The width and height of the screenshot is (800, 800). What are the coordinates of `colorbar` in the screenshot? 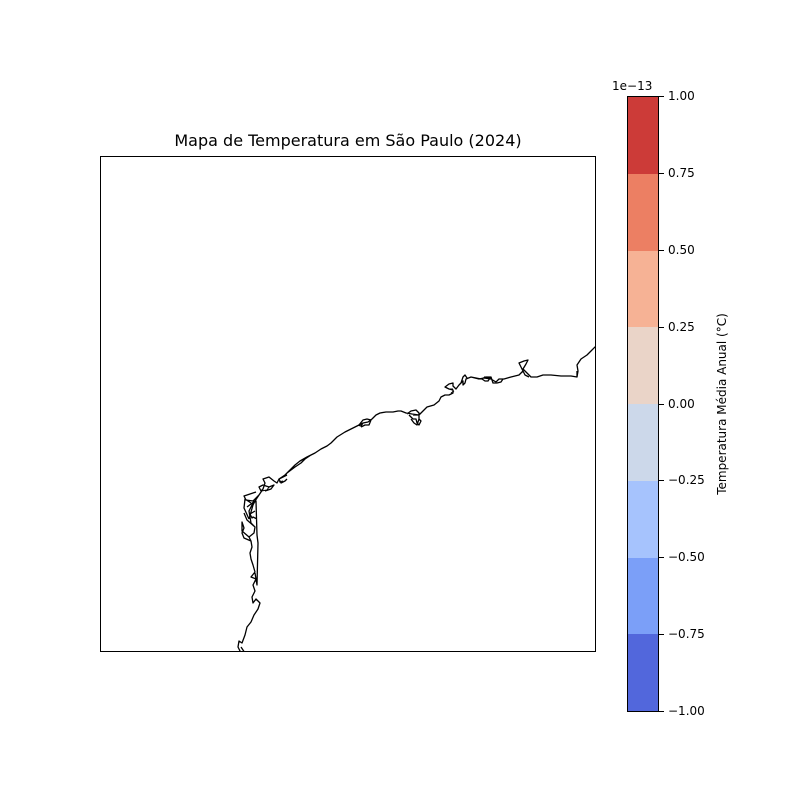 It's located at (643, 404).